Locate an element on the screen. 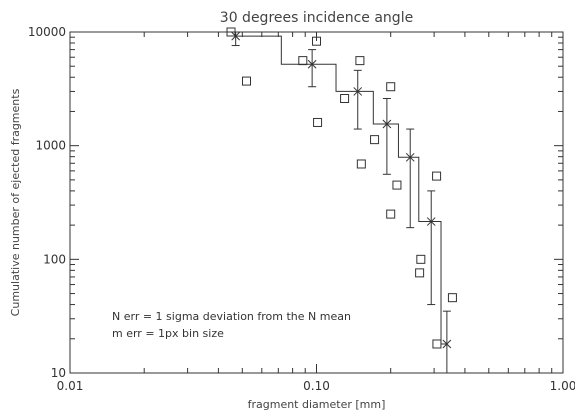  chart-title: 30 degrees incidence angle is located at coordinates (316, 18).